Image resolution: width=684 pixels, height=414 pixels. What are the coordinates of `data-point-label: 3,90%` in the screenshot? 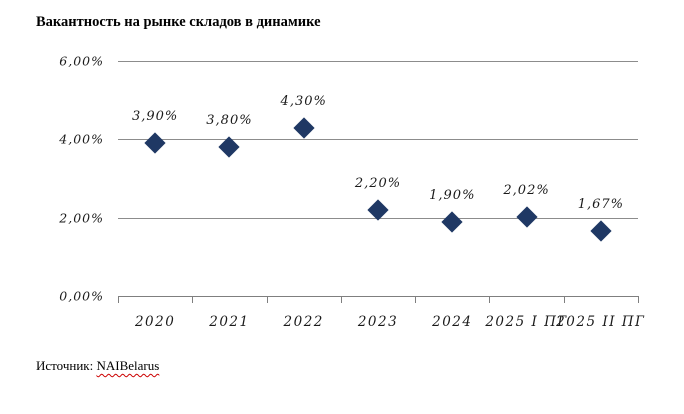 It's located at (155, 117).